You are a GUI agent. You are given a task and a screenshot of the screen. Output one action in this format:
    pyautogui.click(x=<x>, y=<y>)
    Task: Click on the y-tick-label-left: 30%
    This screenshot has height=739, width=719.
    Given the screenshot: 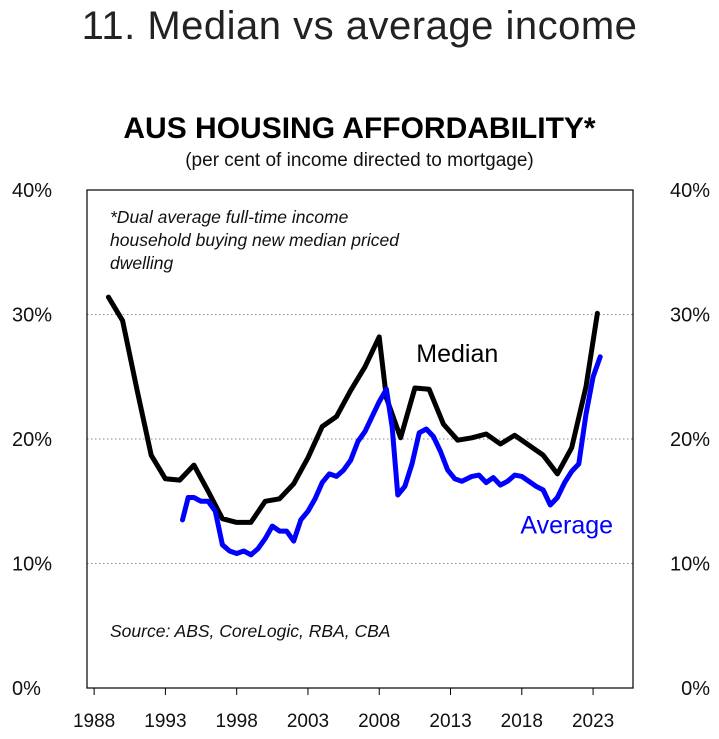 What is the action you would take?
    pyautogui.click(x=32, y=316)
    